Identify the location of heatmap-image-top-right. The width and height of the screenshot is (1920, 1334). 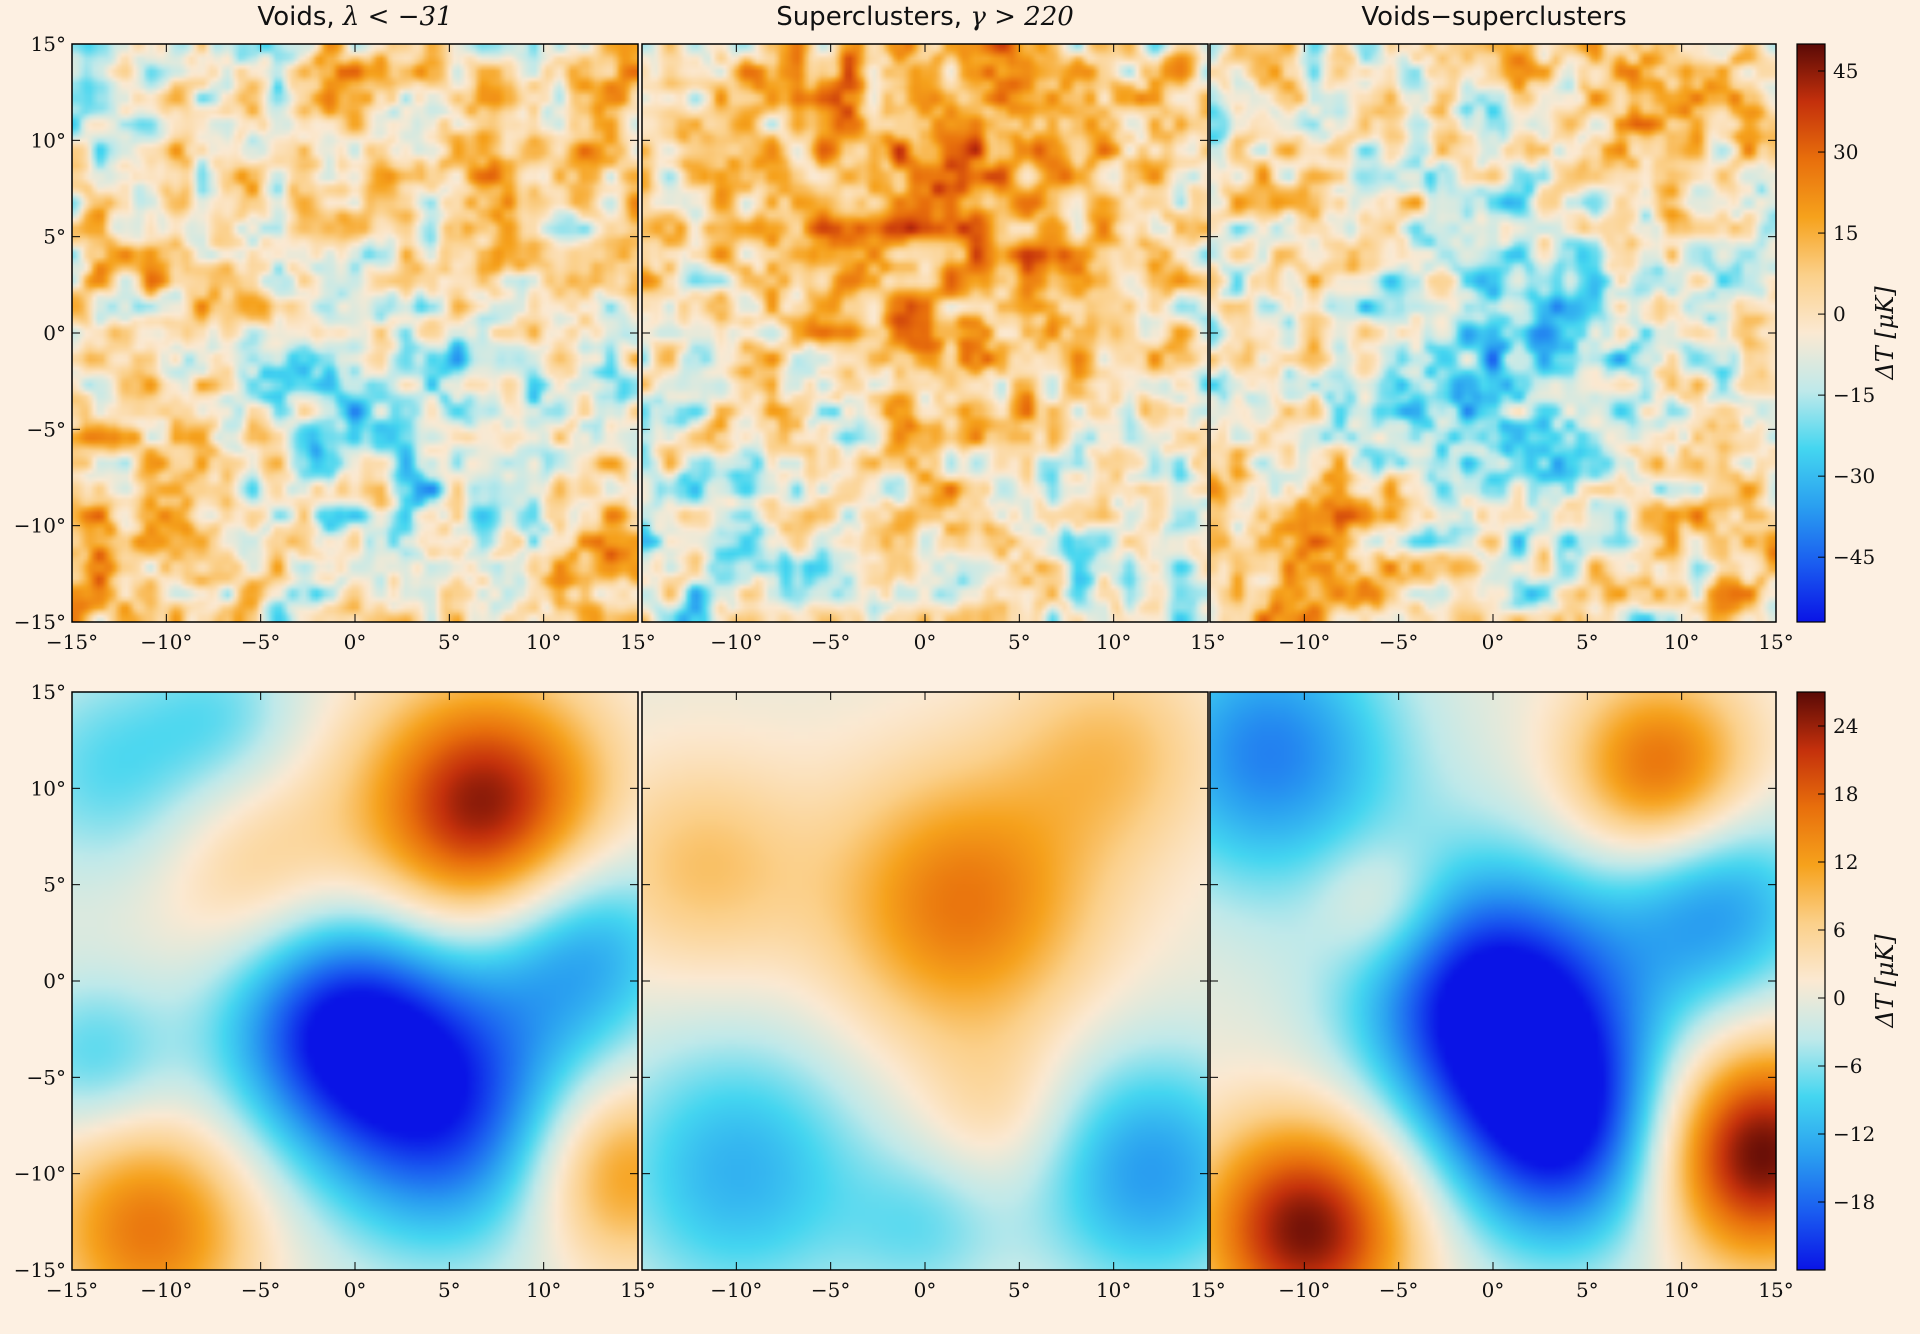
(1493, 333).